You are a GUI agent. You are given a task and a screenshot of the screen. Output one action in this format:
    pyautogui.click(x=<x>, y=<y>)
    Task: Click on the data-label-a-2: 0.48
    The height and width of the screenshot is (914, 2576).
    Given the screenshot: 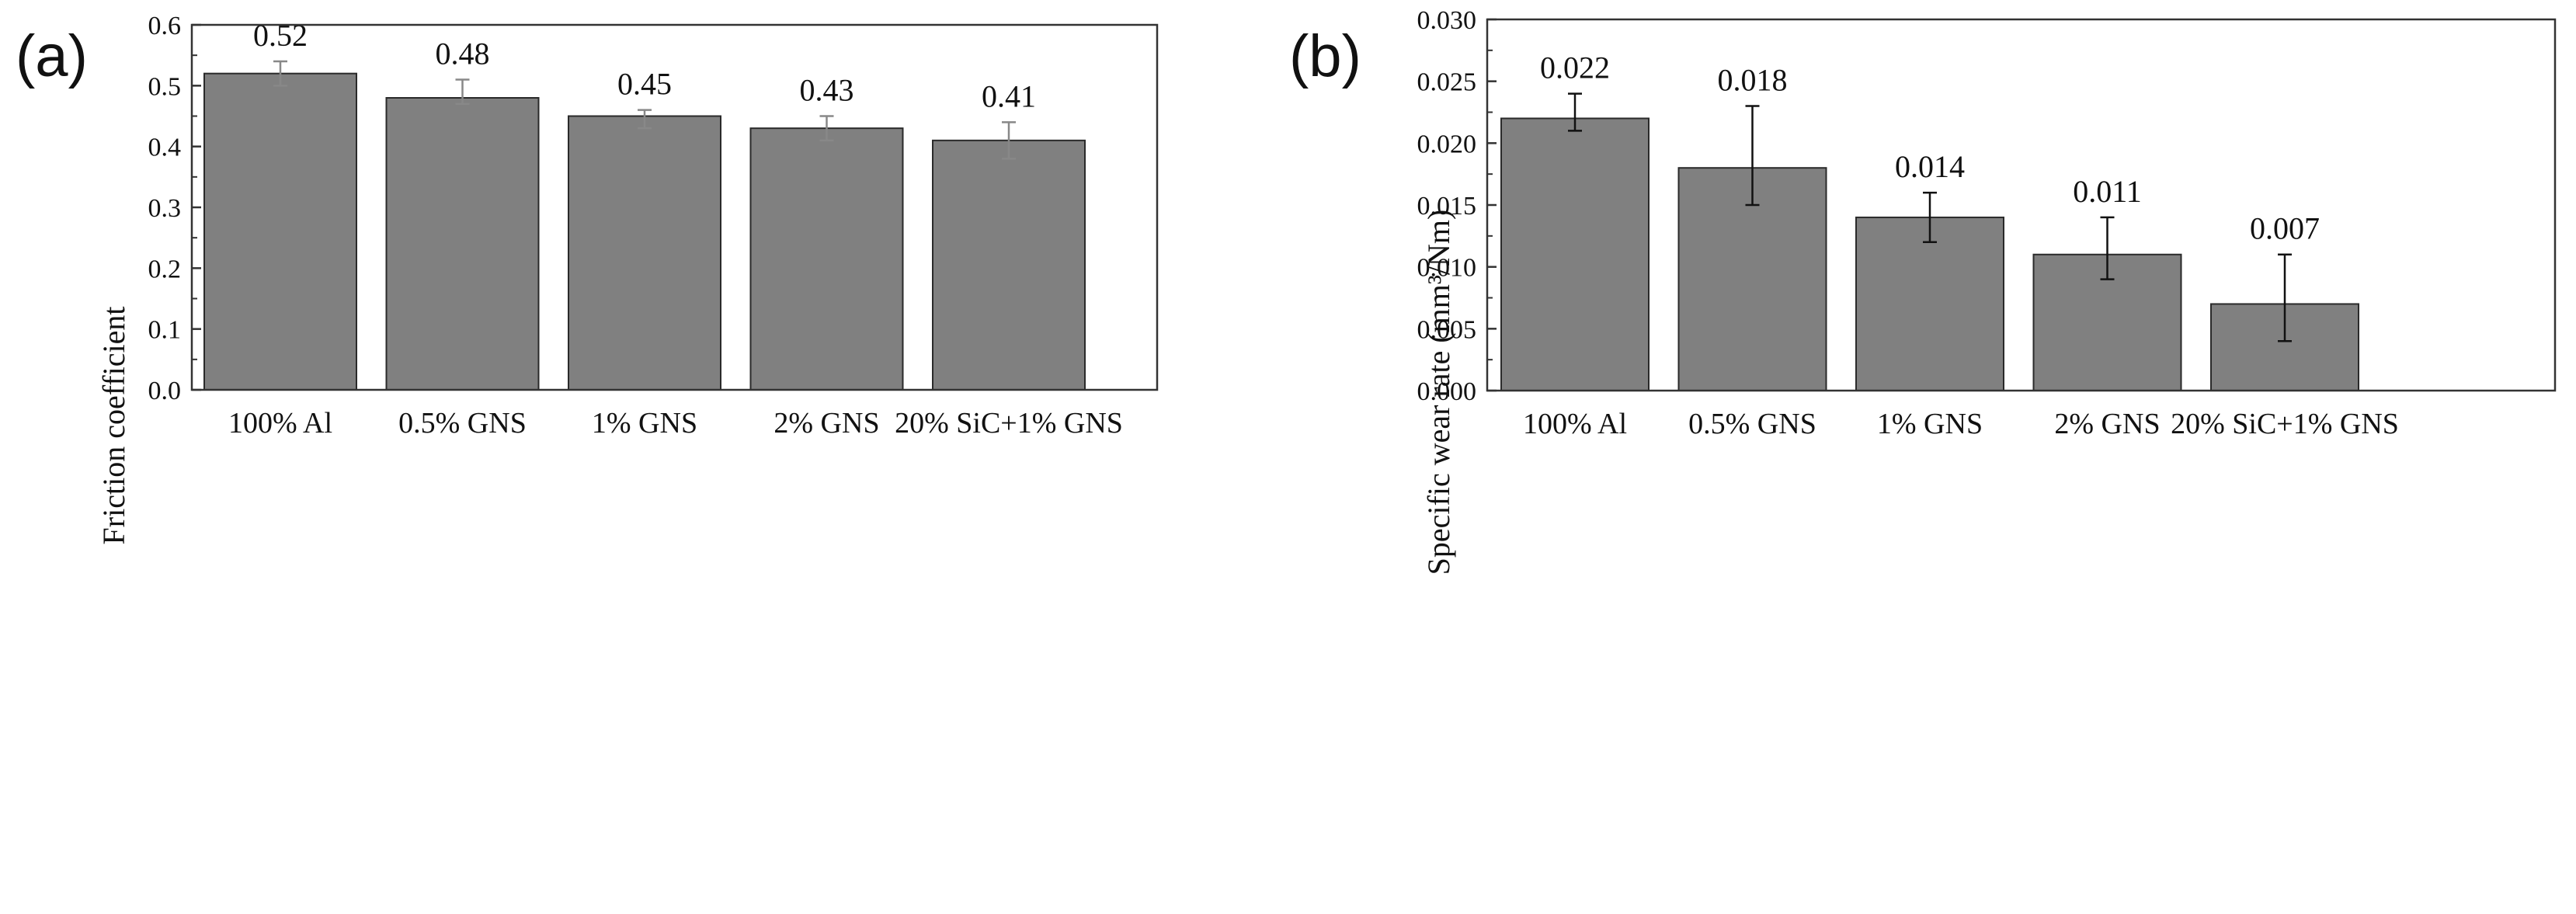 What is the action you would take?
    pyautogui.click(x=463, y=53)
    